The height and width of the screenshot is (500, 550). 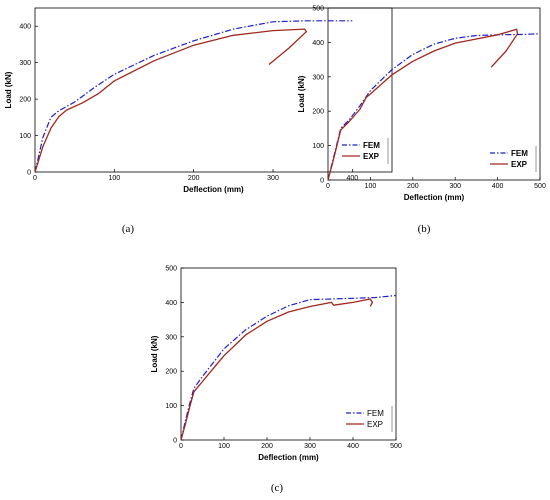 I want to click on panel-caption: (a), so click(x=128, y=229).